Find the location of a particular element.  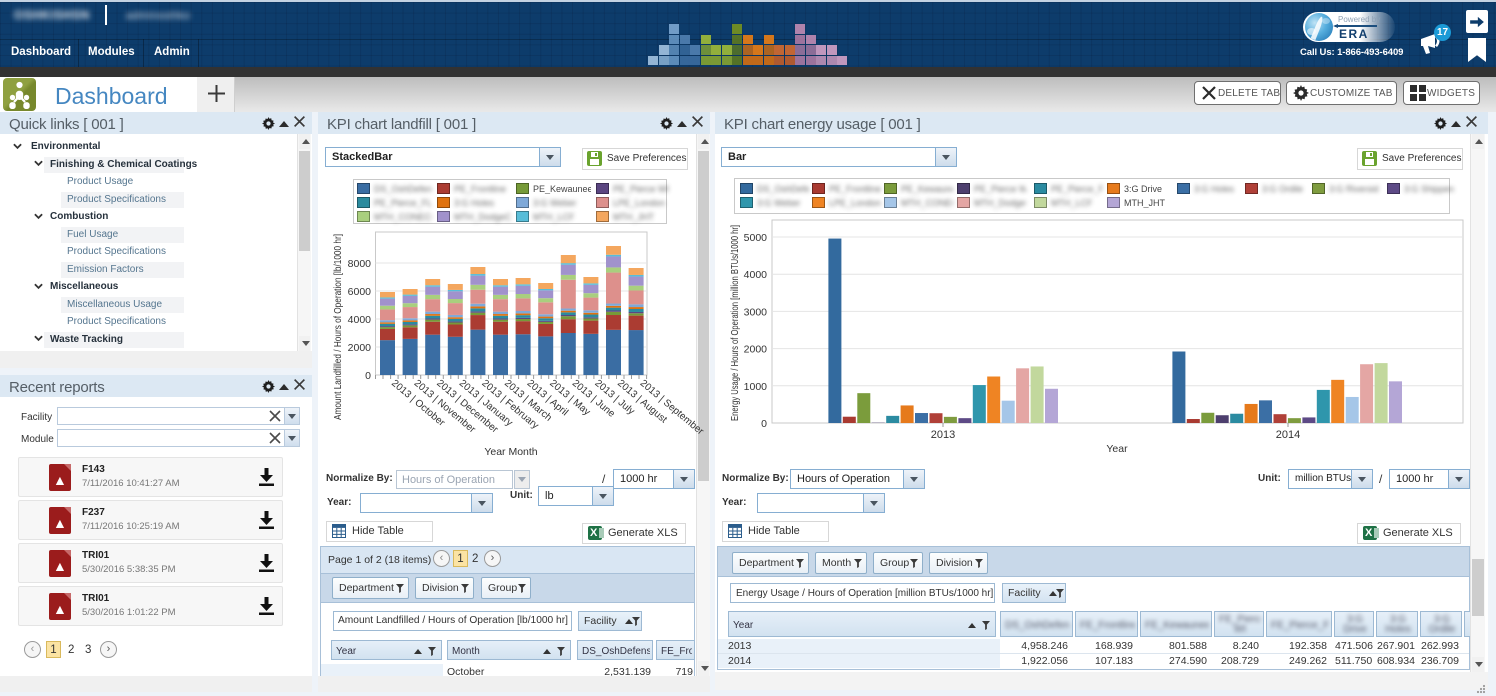

svg-text: Year Month is located at coordinates (510, 452).